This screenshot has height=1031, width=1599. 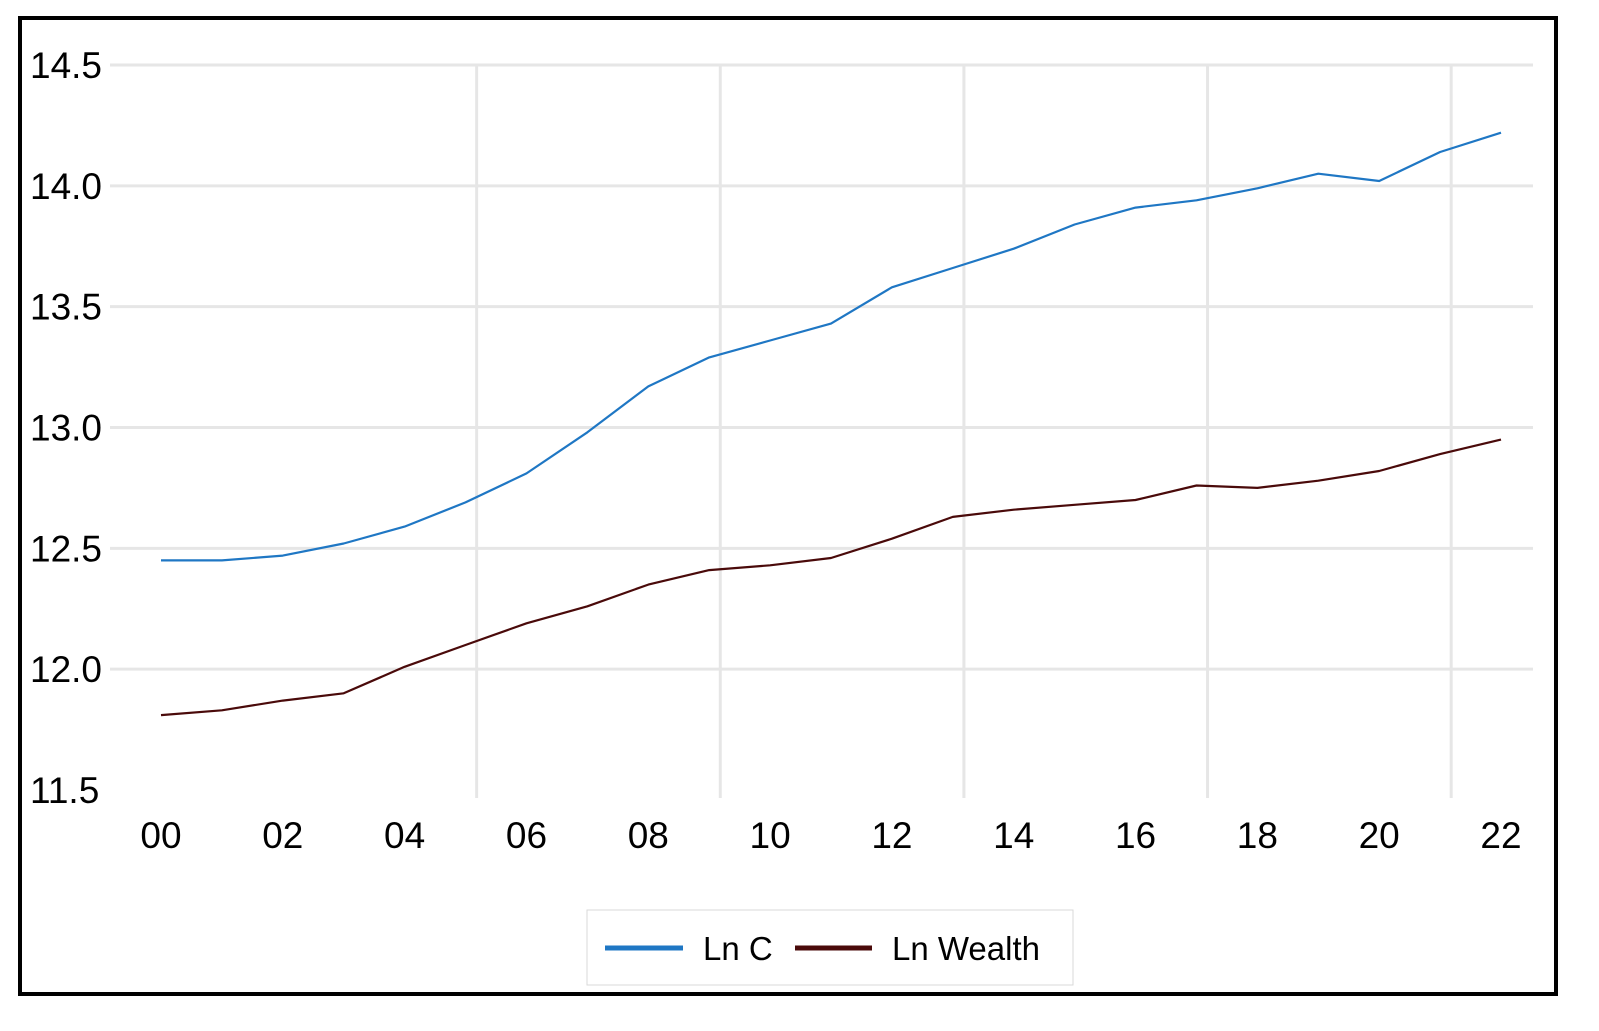 What do you see at coordinates (66, 548) in the screenshot?
I see `y-tick-label: 12.5` at bounding box center [66, 548].